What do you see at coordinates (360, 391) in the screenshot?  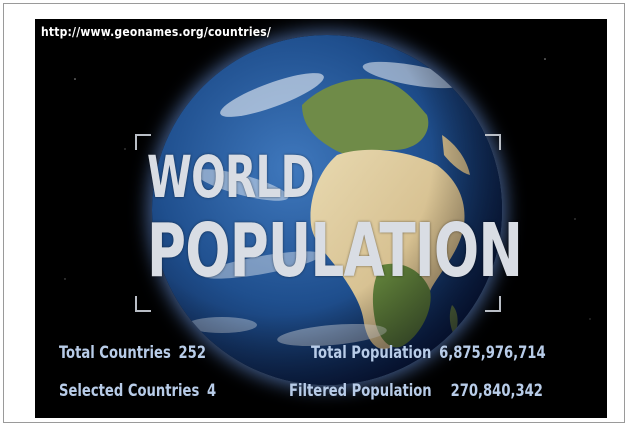 I see `filtered-population-label: Filtered Population` at bounding box center [360, 391].